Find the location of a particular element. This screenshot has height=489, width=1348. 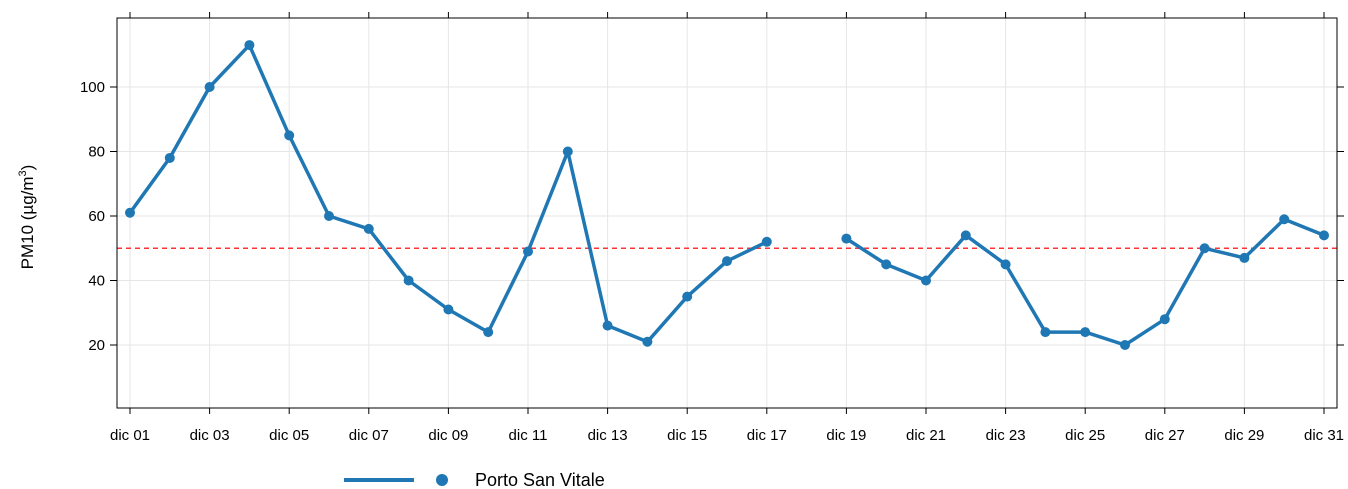

x-tick-label: dic 31 is located at coordinates (1324, 435).